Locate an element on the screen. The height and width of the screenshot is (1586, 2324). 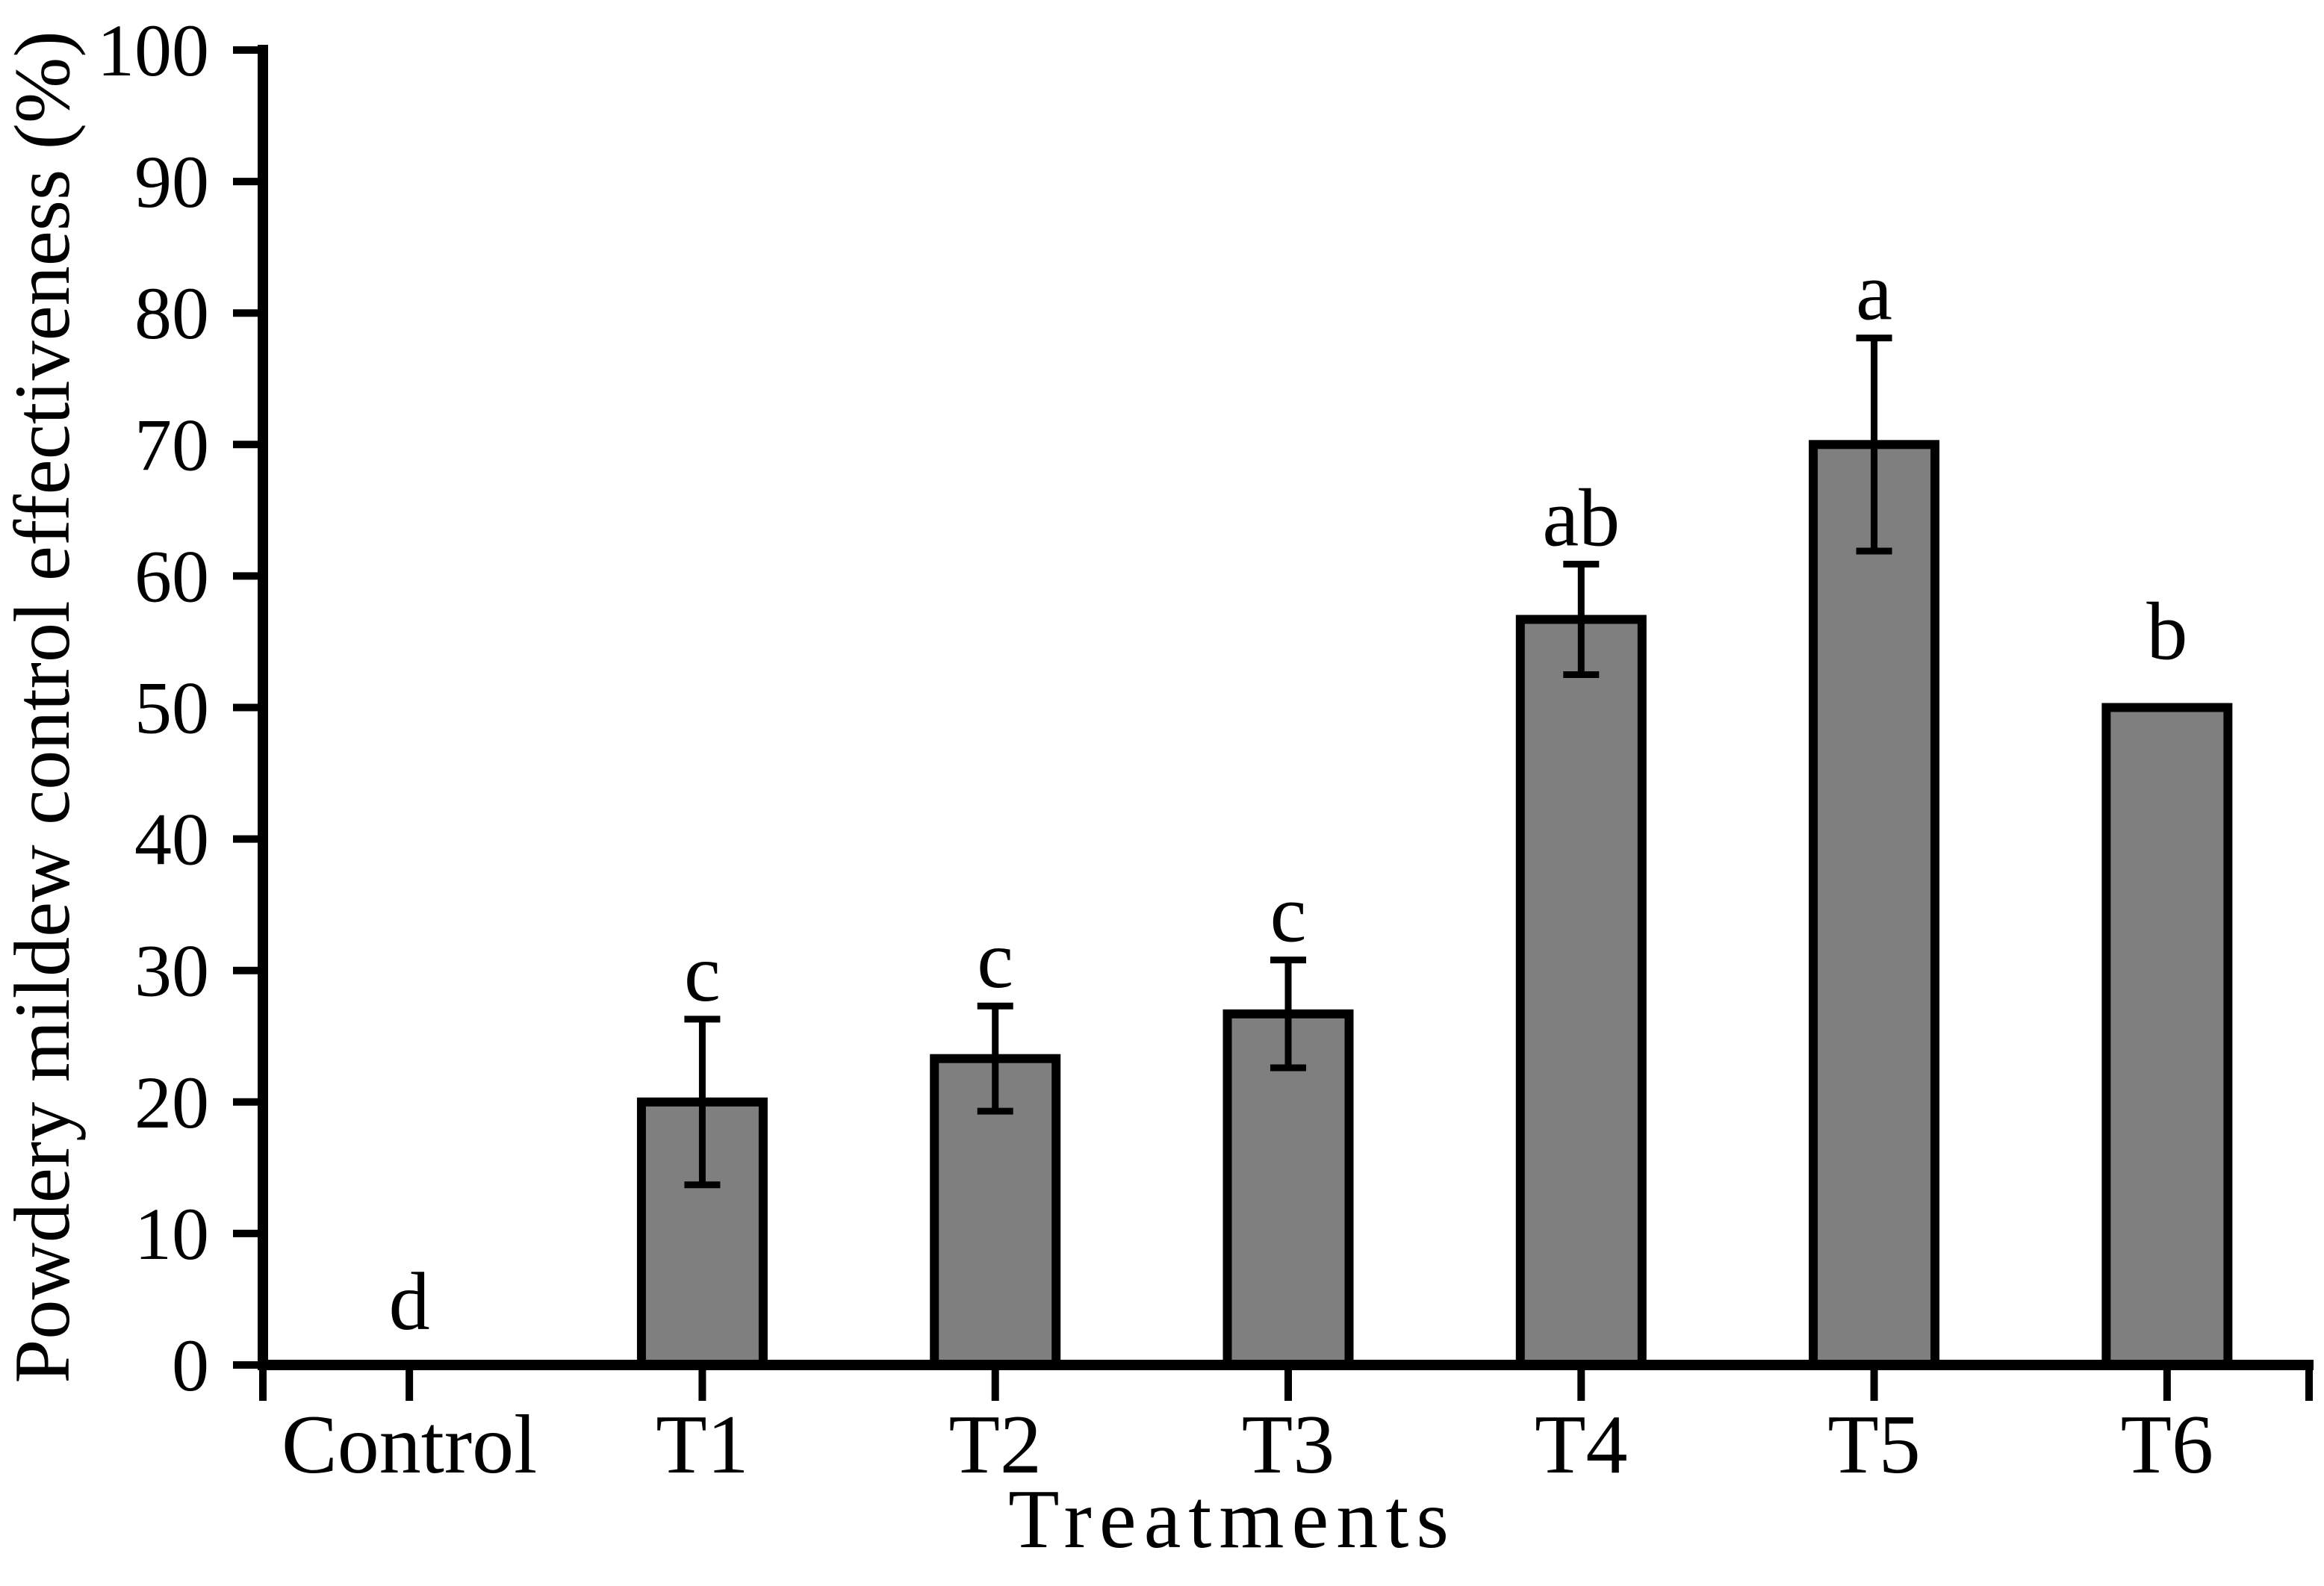
sig-letter-T3: c is located at coordinates (1288, 914).